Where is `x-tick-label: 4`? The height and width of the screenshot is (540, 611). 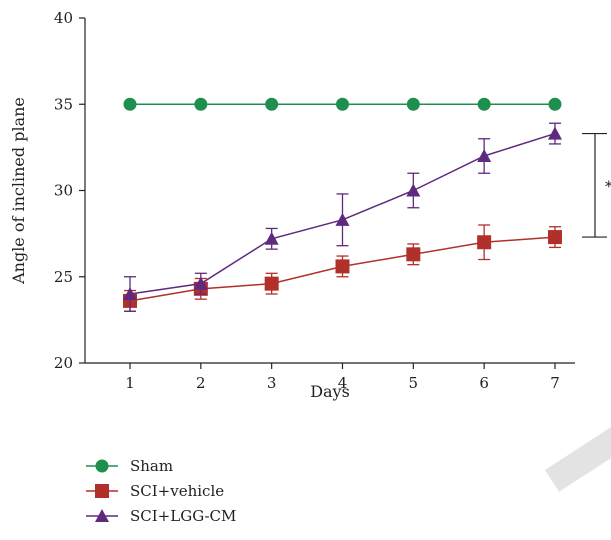 x-tick-label: 4 is located at coordinates (343, 383).